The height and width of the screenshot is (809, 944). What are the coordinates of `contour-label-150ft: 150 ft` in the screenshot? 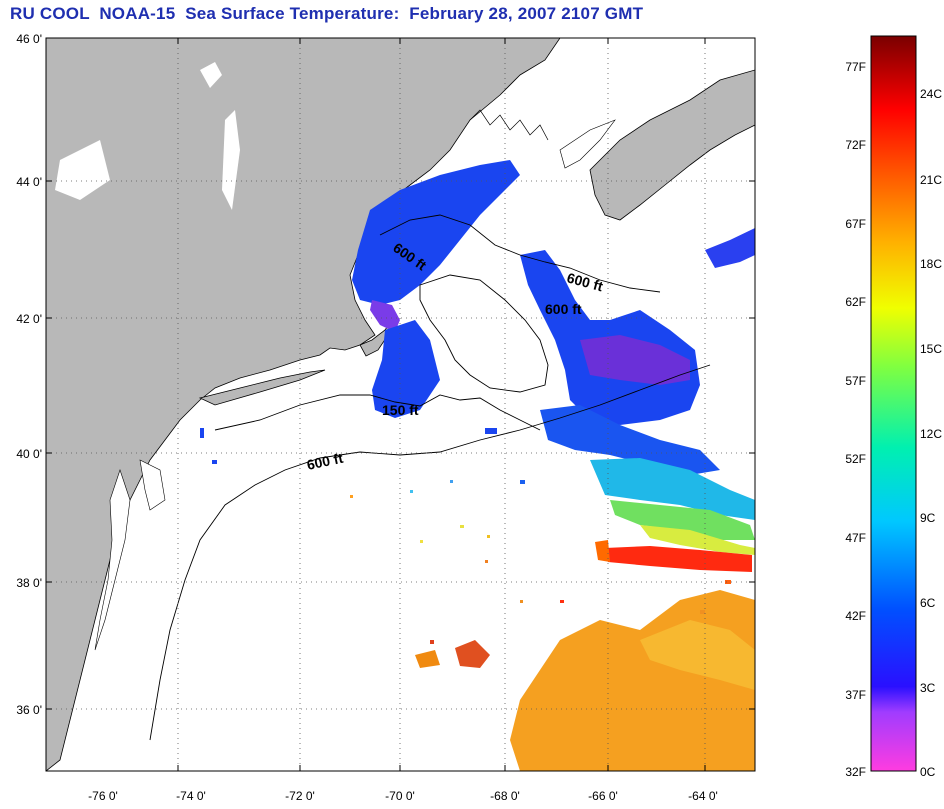 It's located at (400, 410).